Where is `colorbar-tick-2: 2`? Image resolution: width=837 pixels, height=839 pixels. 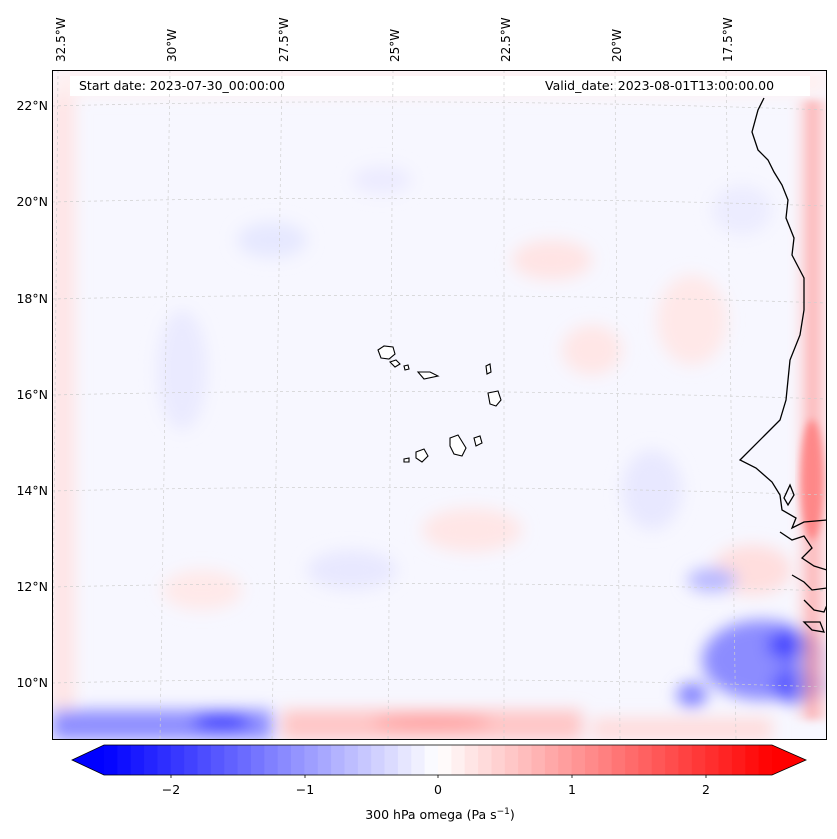 colorbar-tick-2: 2 is located at coordinates (706, 789).